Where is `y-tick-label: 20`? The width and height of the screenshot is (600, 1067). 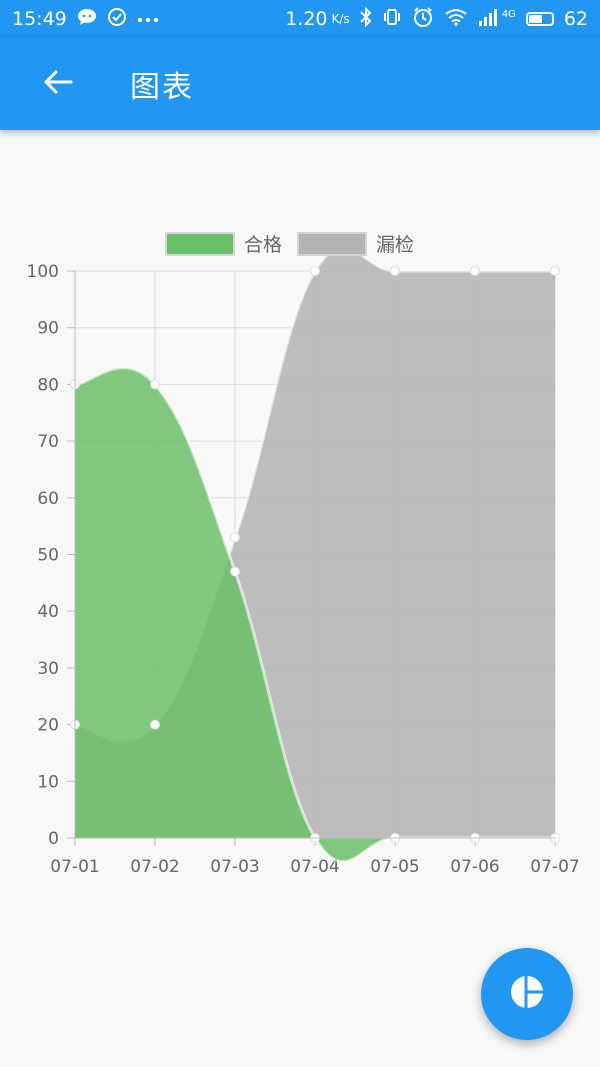 y-tick-label: 20 is located at coordinates (48, 726).